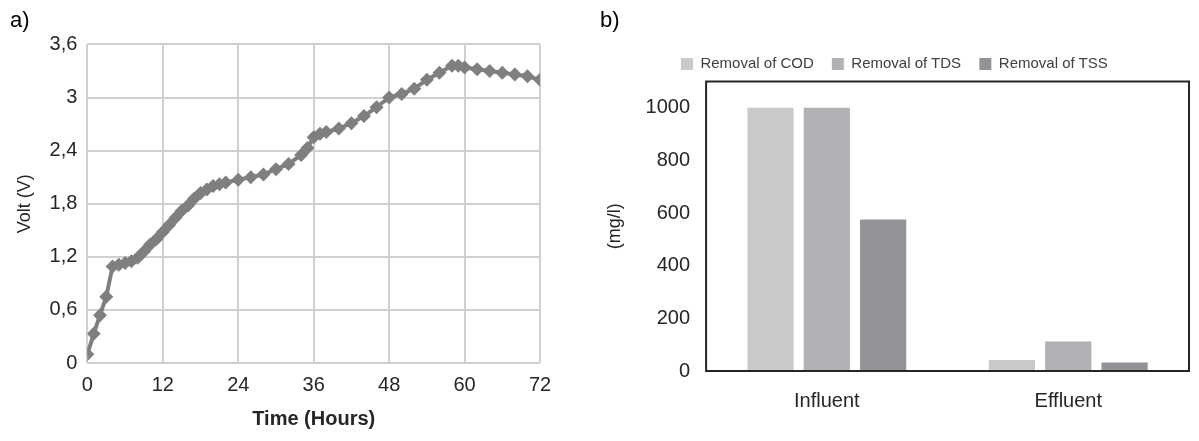 The width and height of the screenshot is (1199, 441). I want to click on y-tick-label: 1,2, so click(63, 255).